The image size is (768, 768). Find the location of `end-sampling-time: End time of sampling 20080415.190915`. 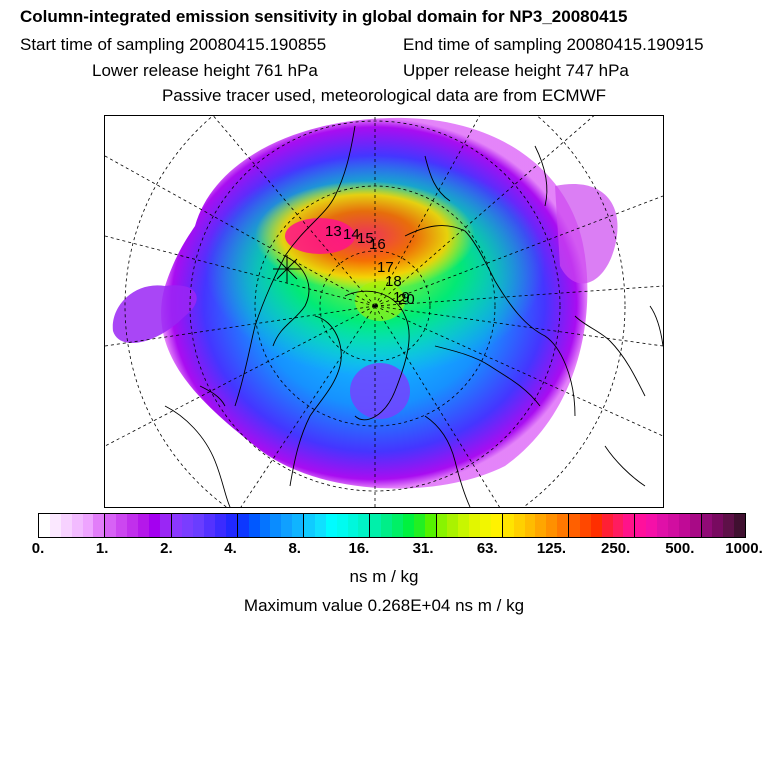

end-sampling-time: End time of sampling 20080415.190915 is located at coordinates (553, 44).